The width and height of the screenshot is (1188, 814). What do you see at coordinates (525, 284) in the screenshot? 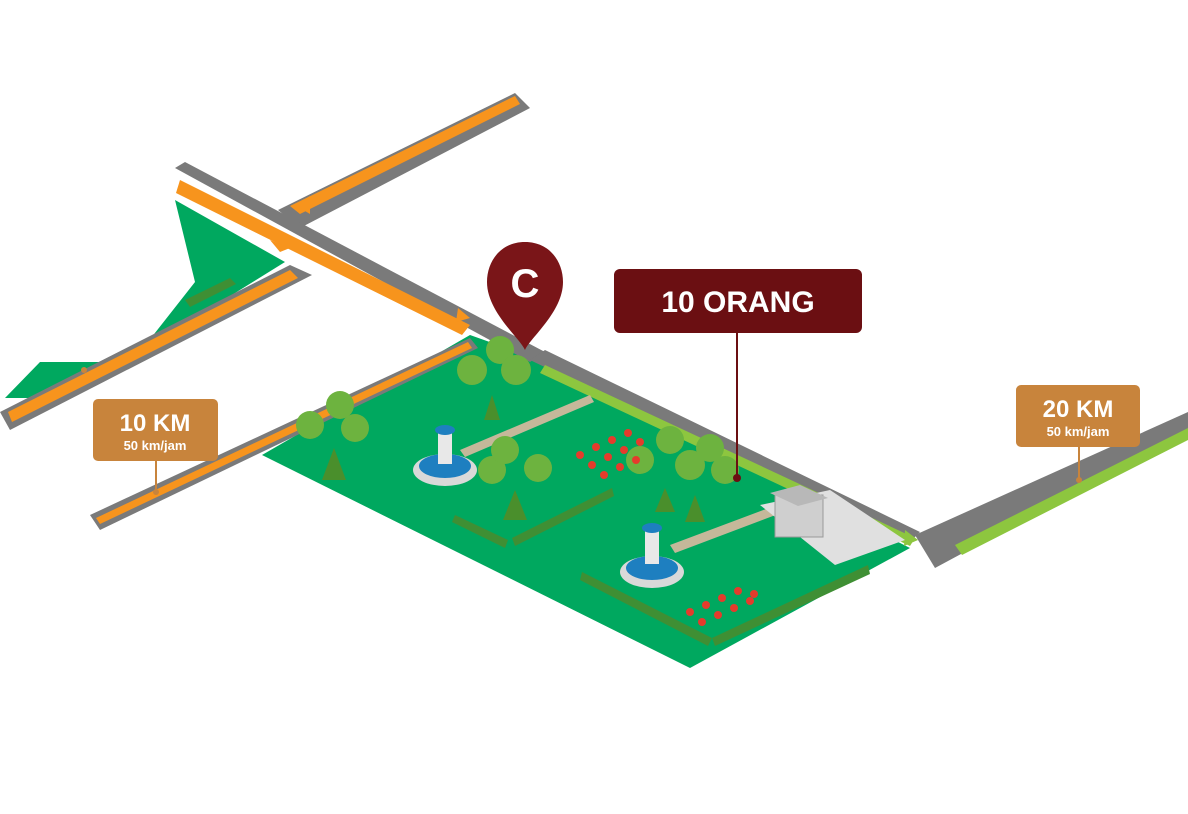
I see `location-pin-letter: C` at bounding box center [525, 284].